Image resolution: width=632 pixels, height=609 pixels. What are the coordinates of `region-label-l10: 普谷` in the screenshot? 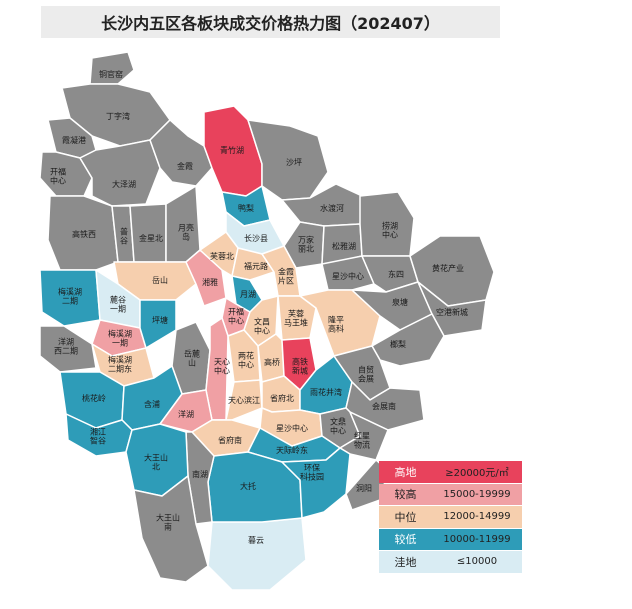 It's located at (124, 236).